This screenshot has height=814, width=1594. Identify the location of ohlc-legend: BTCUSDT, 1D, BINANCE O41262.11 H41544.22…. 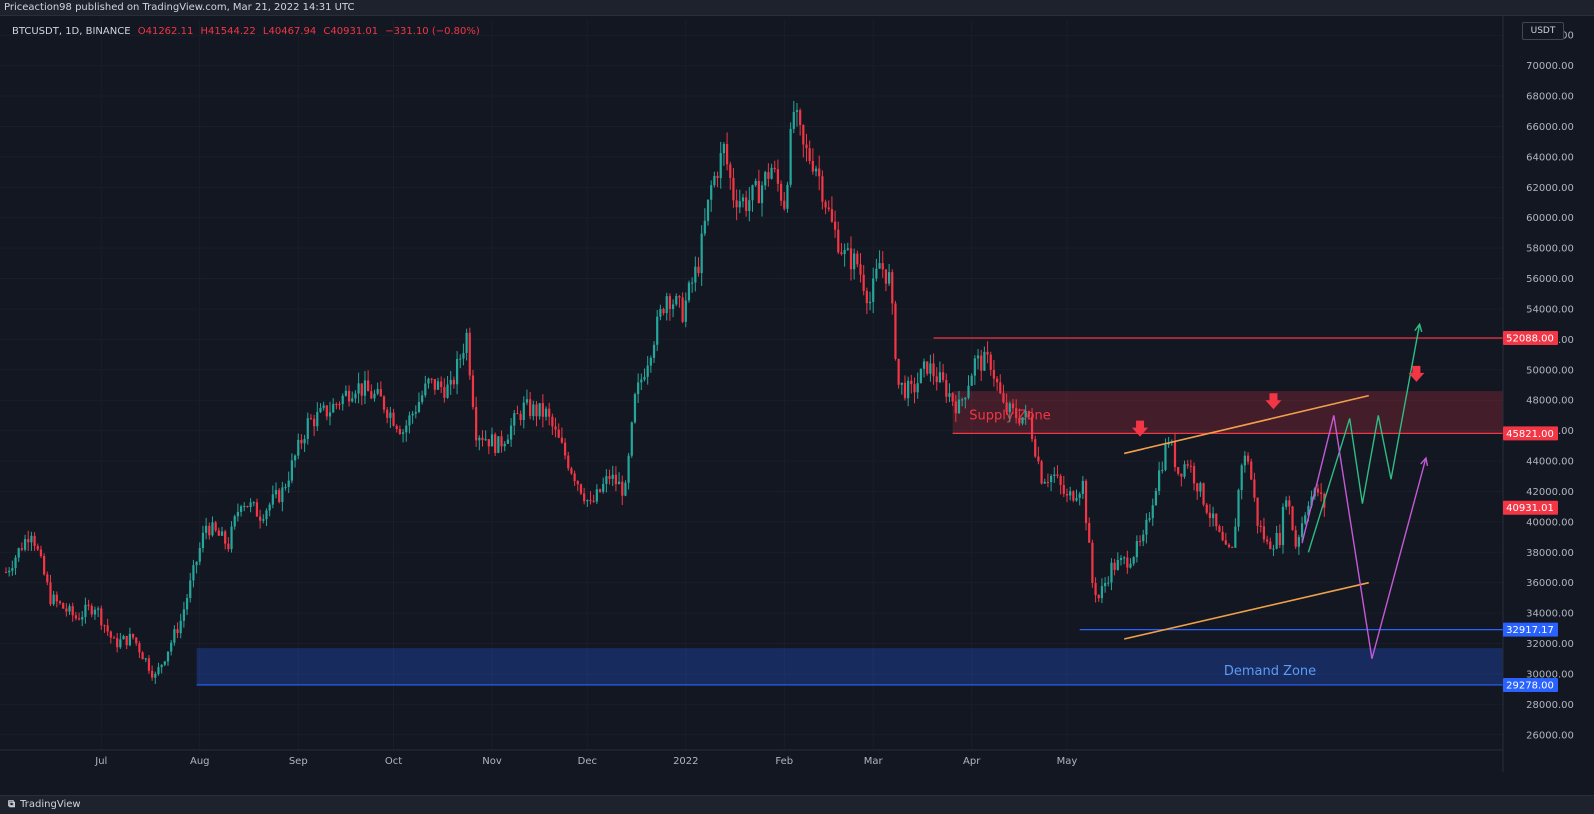
(248, 31).